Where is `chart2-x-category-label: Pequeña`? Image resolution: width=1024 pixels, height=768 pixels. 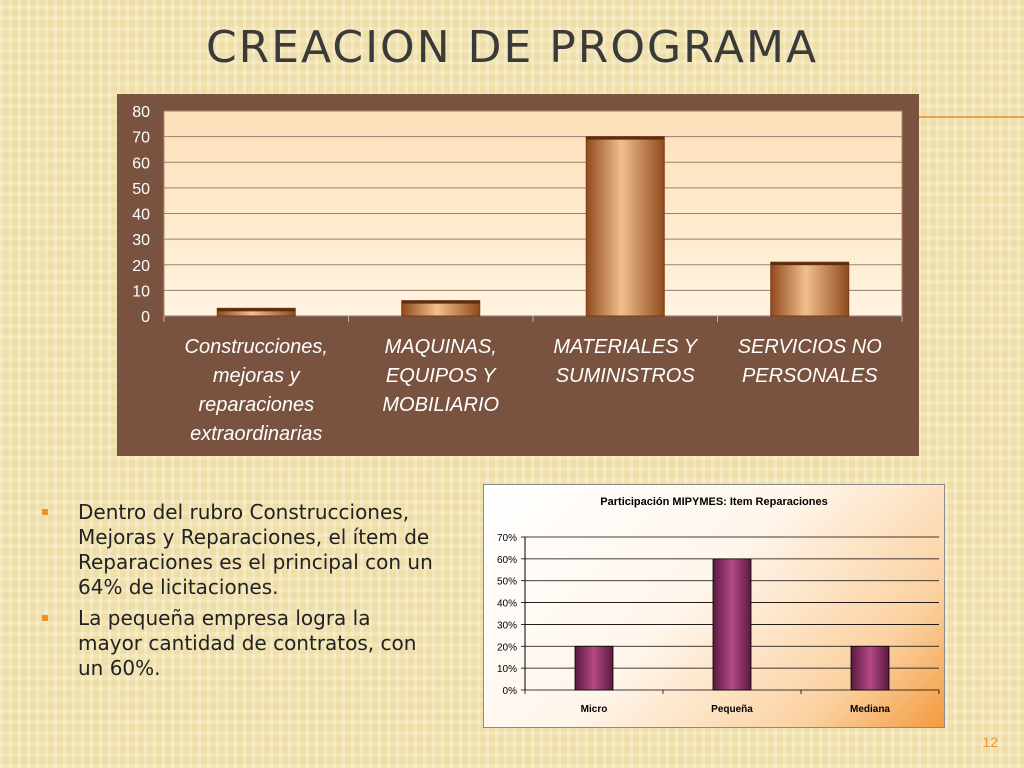 chart2-x-category-label: Pequeña is located at coordinates (732, 709).